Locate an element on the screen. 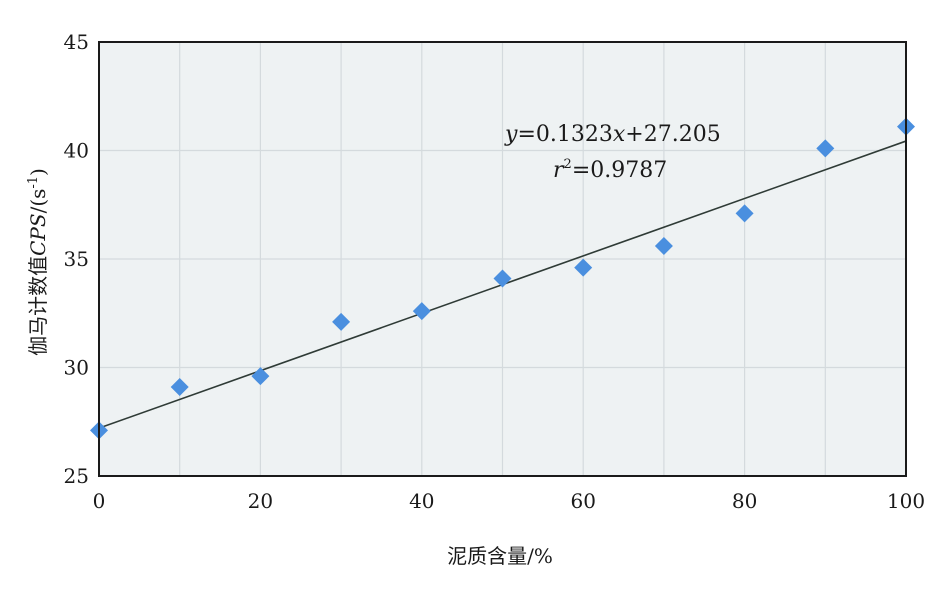 This screenshot has width=945, height=591. r-squared-label: r2=0.9787 is located at coordinates (610, 170).